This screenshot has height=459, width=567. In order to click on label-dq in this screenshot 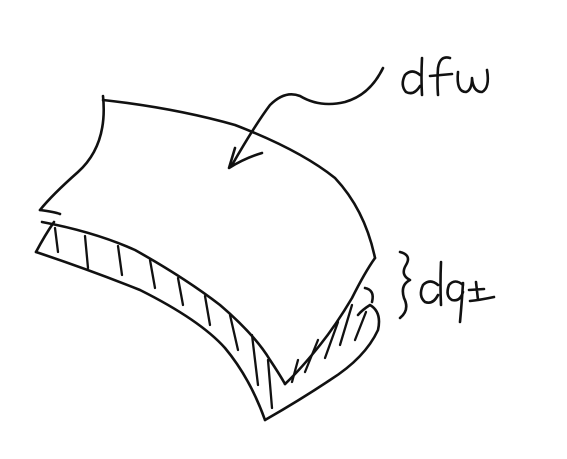, I will do `click(457, 292)`.